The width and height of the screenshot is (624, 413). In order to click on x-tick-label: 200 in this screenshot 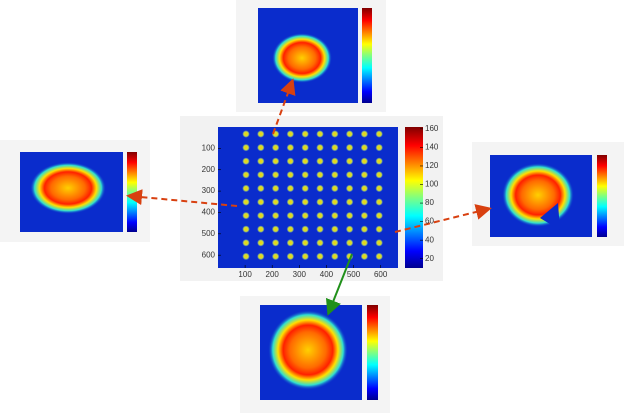, I will do `click(273, 274)`.